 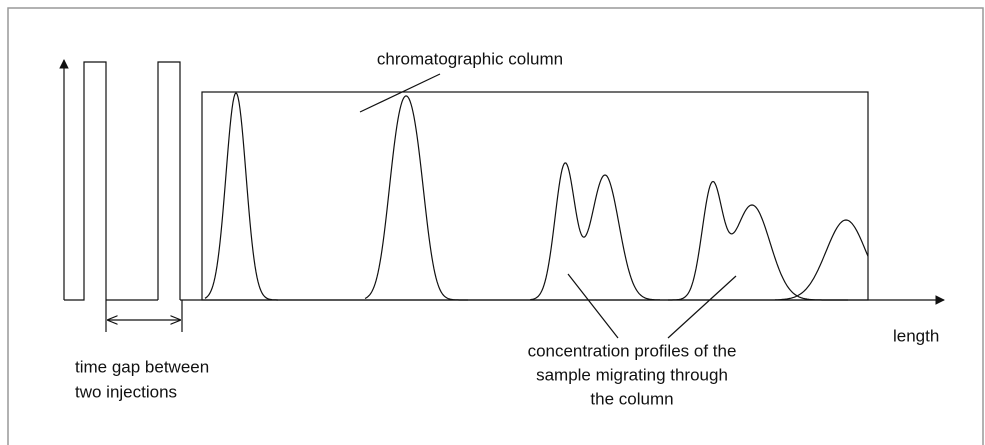 I want to click on label: chromatographic column, so click(x=470, y=58).